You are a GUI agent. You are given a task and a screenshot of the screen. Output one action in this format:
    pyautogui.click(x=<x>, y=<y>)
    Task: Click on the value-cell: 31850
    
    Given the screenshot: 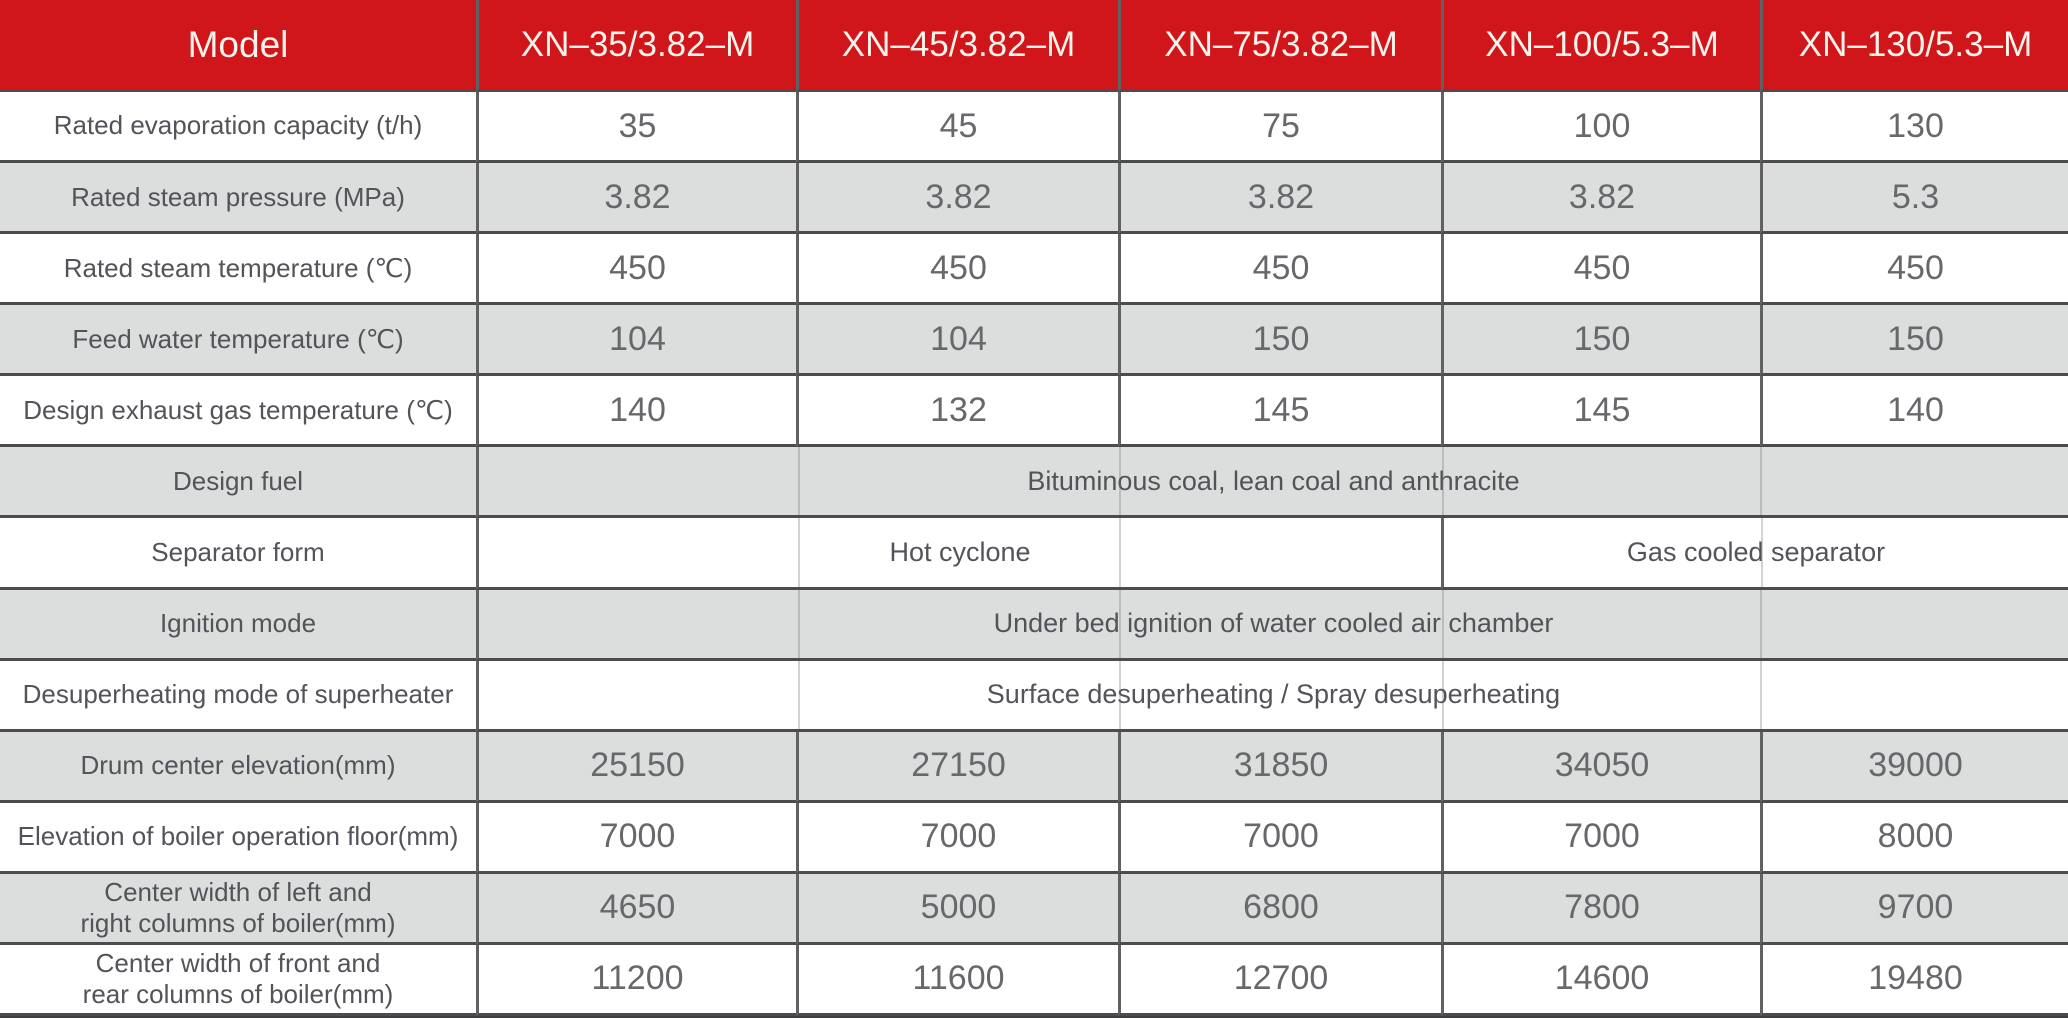 What is the action you would take?
    pyautogui.click(x=1279, y=767)
    